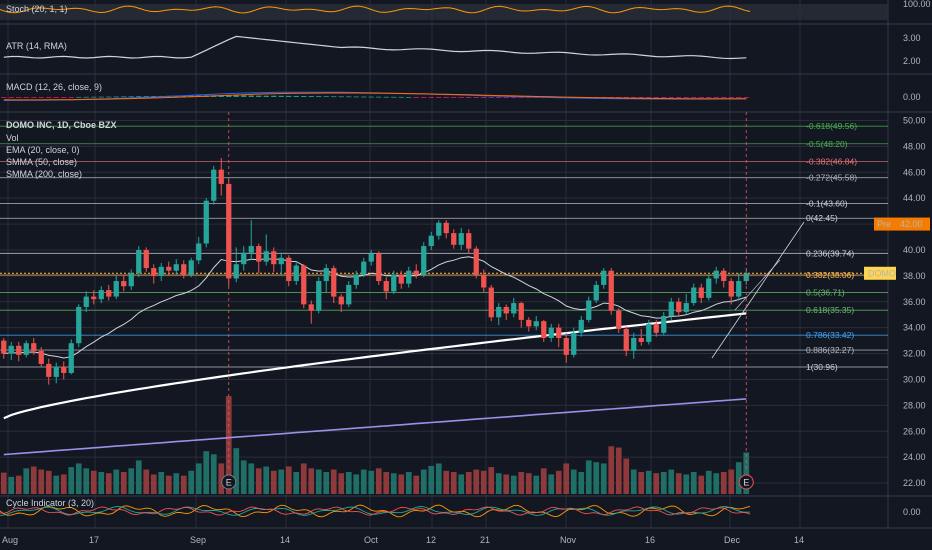 Image resolution: width=932 pixels, height=550 pixels. What do you see at coordinates (912, 61) in the screenshot?
I see `atr-tick-2: 2.00` at bounding box center [912, 61].